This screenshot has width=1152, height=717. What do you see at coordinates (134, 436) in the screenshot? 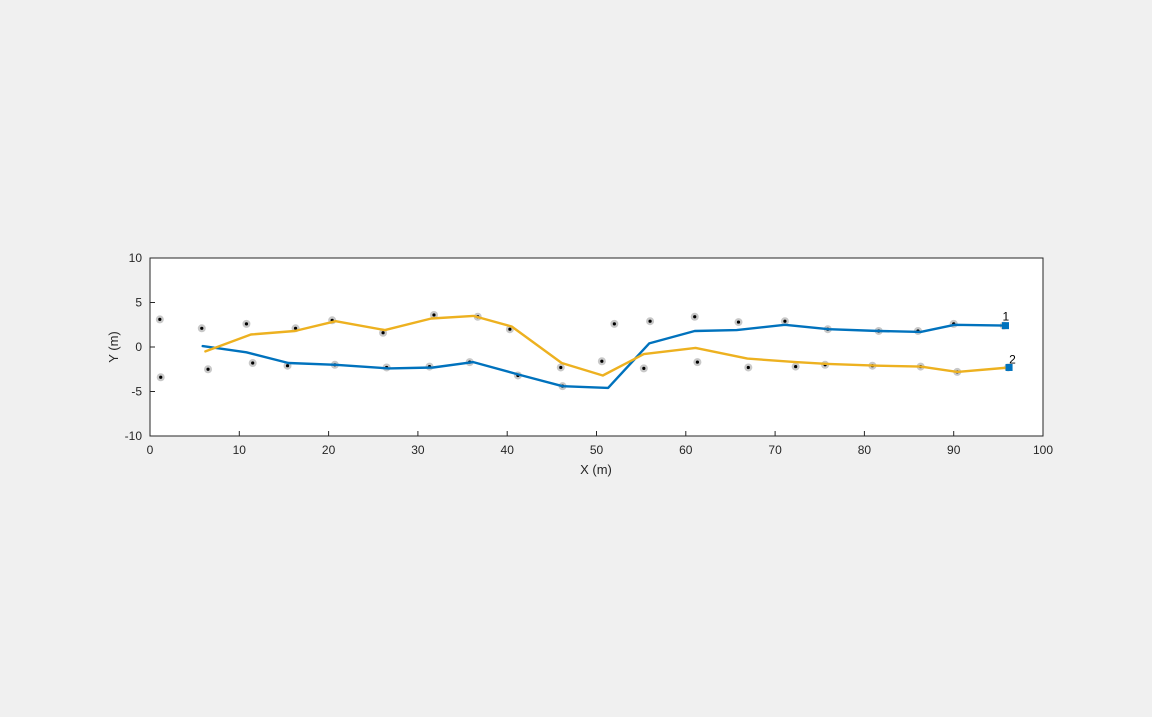
I see `y-tick-label: -10` at bounding box center [134, 436].